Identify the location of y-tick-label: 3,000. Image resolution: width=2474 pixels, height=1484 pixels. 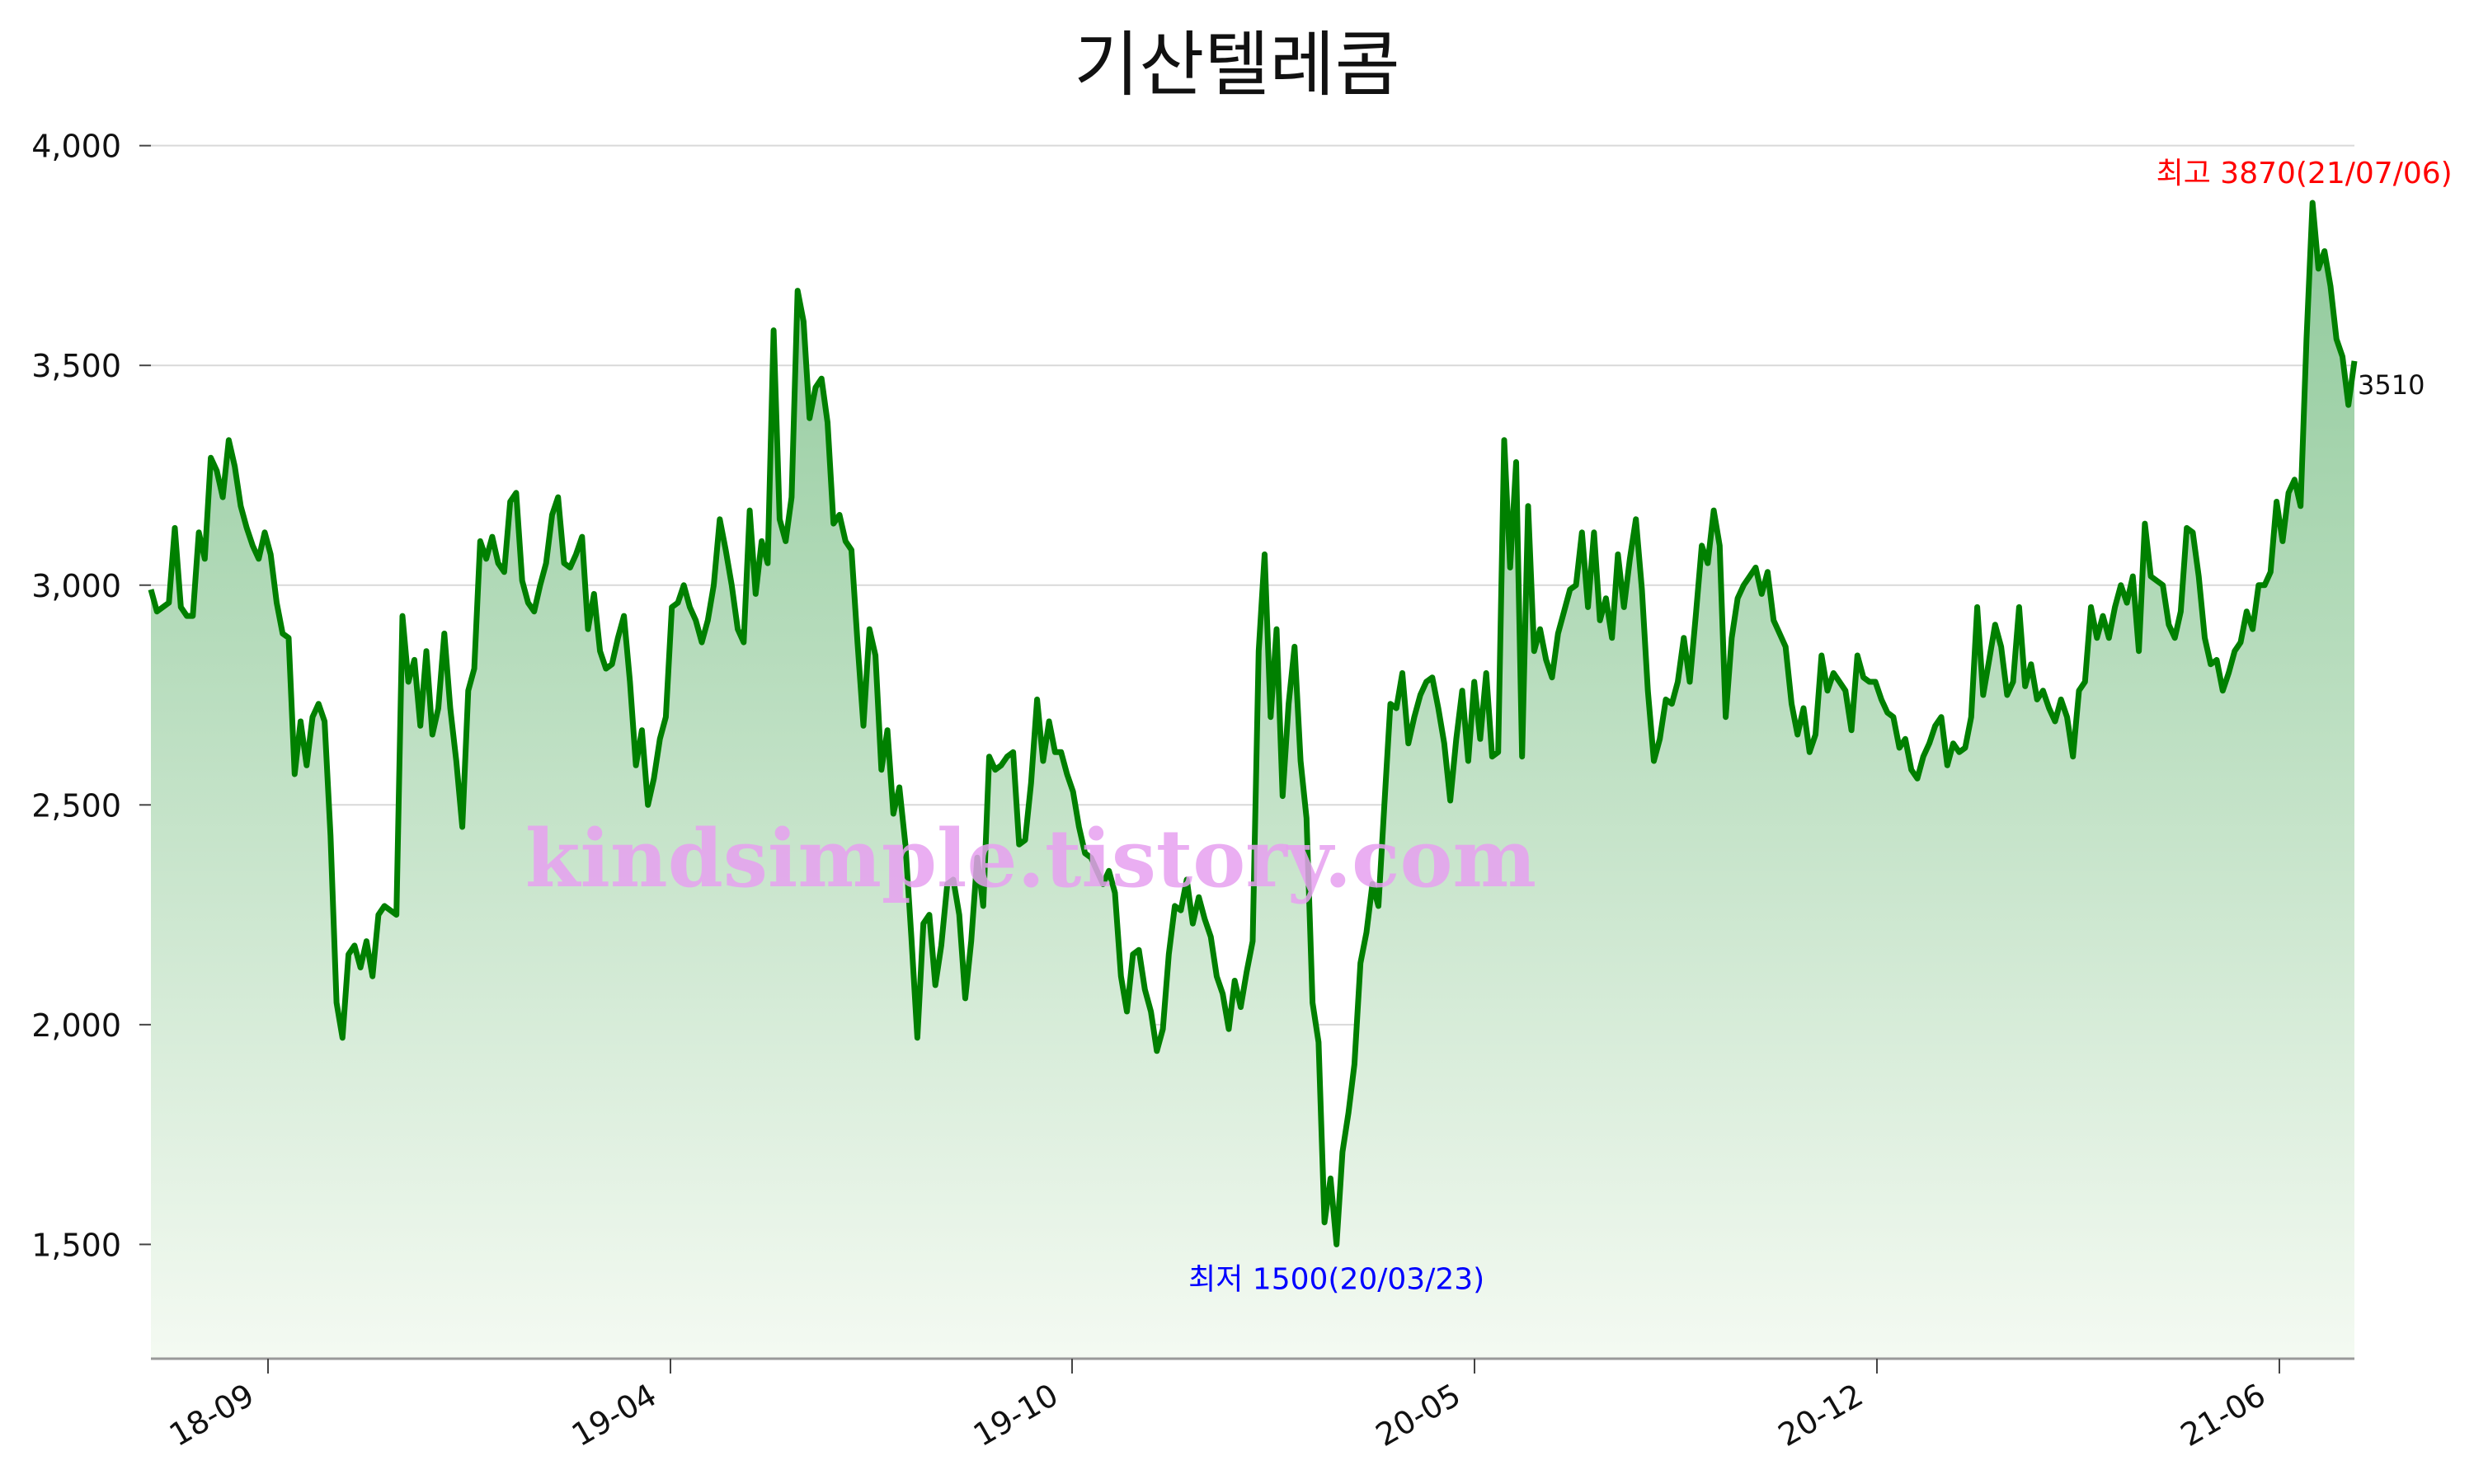
(76, 586).